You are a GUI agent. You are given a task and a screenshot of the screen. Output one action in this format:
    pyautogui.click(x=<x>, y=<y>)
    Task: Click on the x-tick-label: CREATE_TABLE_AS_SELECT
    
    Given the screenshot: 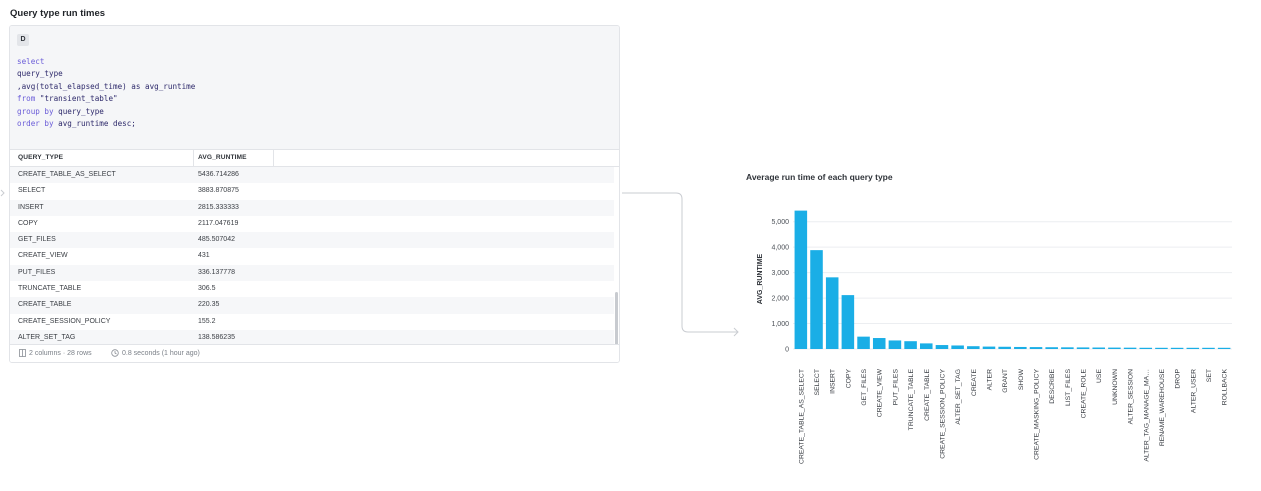 What is the action you would take?
    pyautogui.click(x=801, y=416)
    